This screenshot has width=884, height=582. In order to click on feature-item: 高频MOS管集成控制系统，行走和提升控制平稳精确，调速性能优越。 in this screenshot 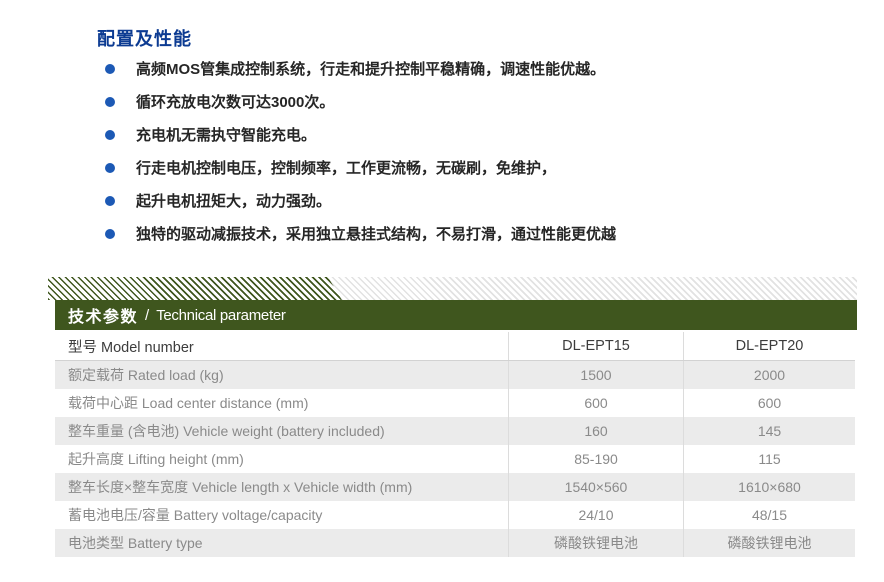, I will do `click(360, 69)`.